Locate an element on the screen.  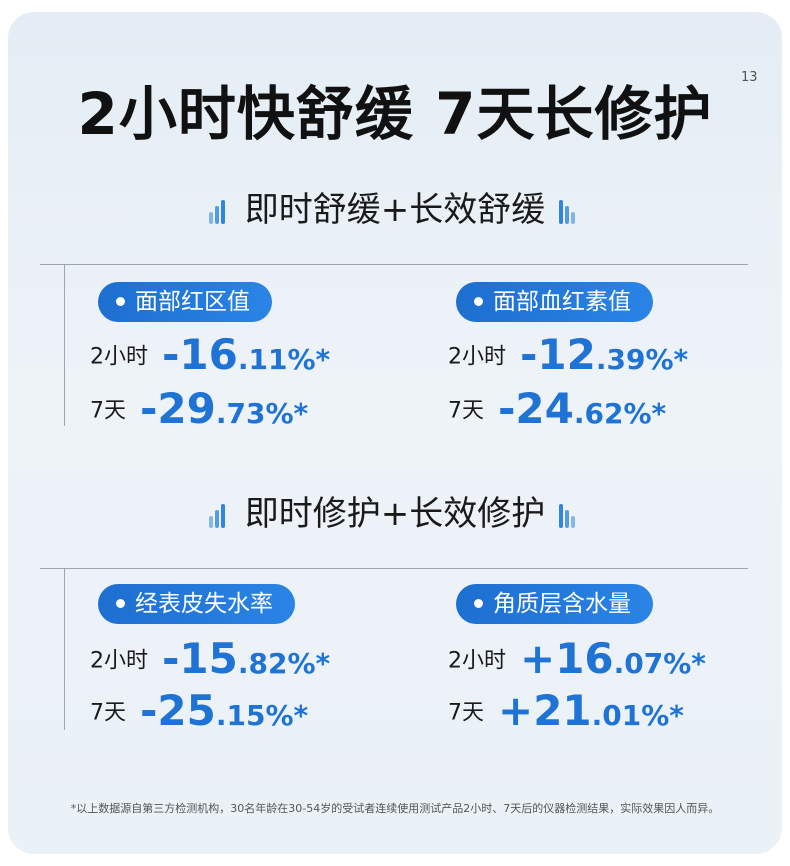
metric-badge-heme: 面部血红素值 is located at coordinates (554, 302).